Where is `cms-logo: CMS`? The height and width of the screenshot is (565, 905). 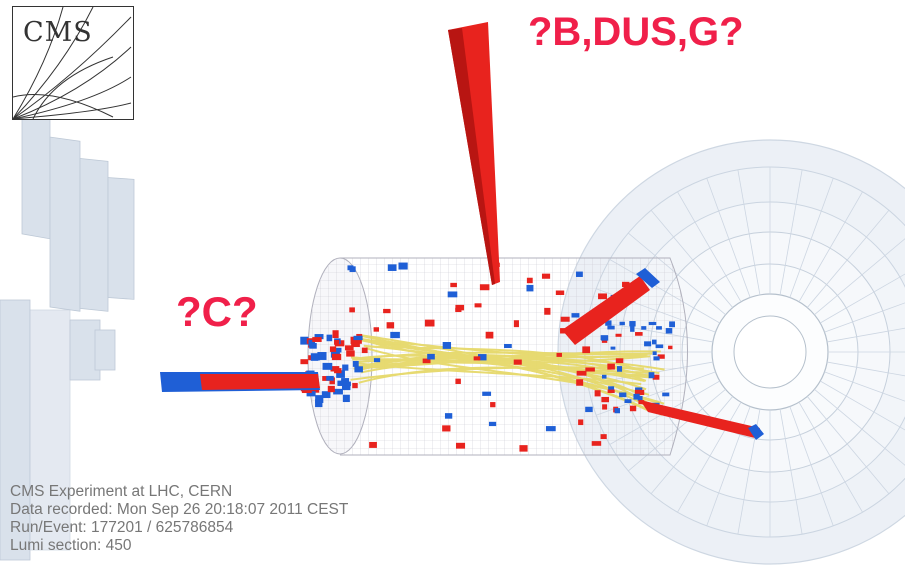
cms-logo: CMS is located at coordinates (73, 63).